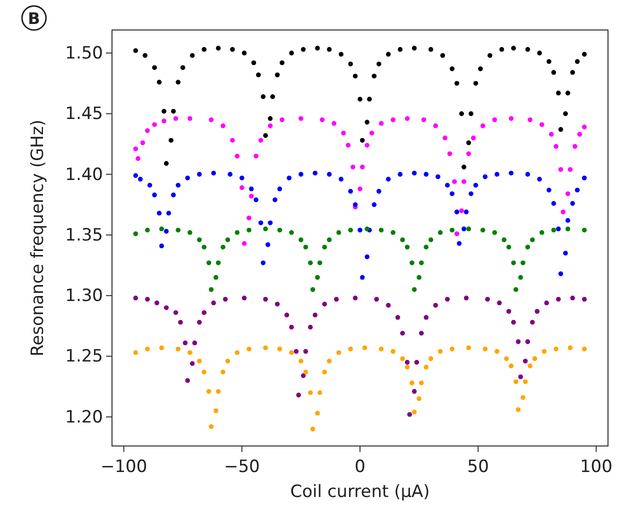  I want to click on x-axis-title: Coil current (μA), so click(360, 492).